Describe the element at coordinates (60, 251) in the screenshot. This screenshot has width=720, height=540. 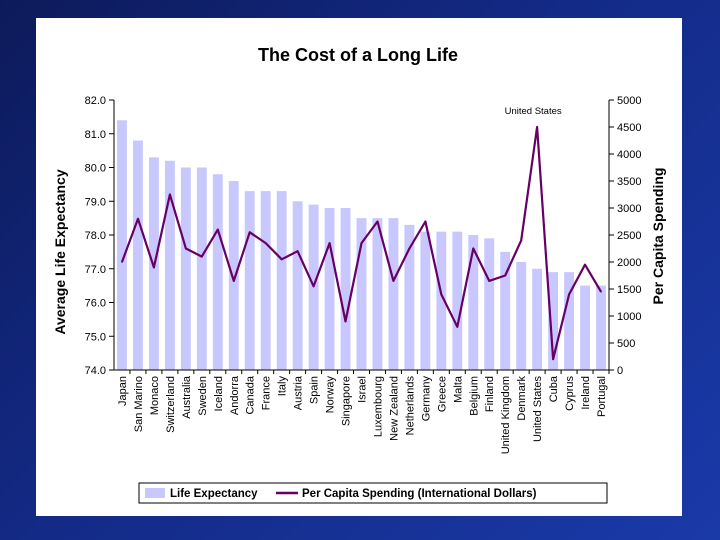
I see `y-axis-title: Average Life Expectancy` at that location.